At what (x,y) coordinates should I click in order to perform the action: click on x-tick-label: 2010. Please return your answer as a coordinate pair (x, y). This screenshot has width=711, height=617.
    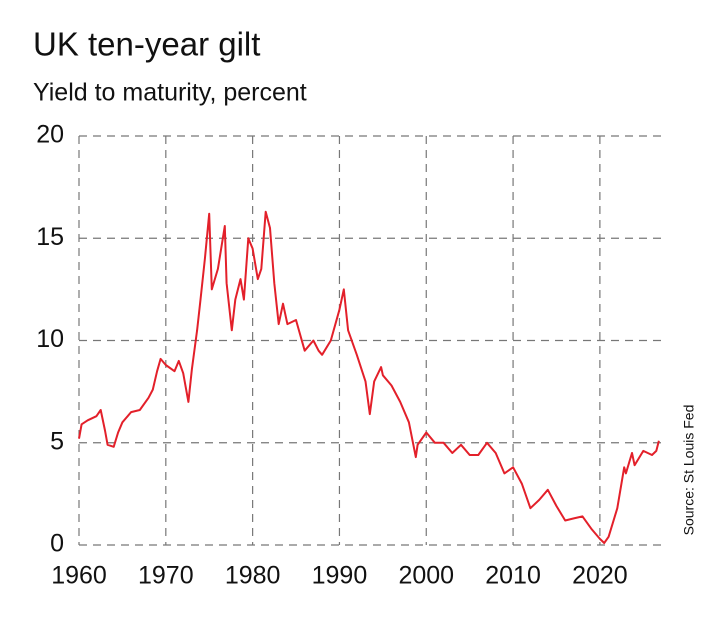
    Looking at the image, I should click on (513, 576).